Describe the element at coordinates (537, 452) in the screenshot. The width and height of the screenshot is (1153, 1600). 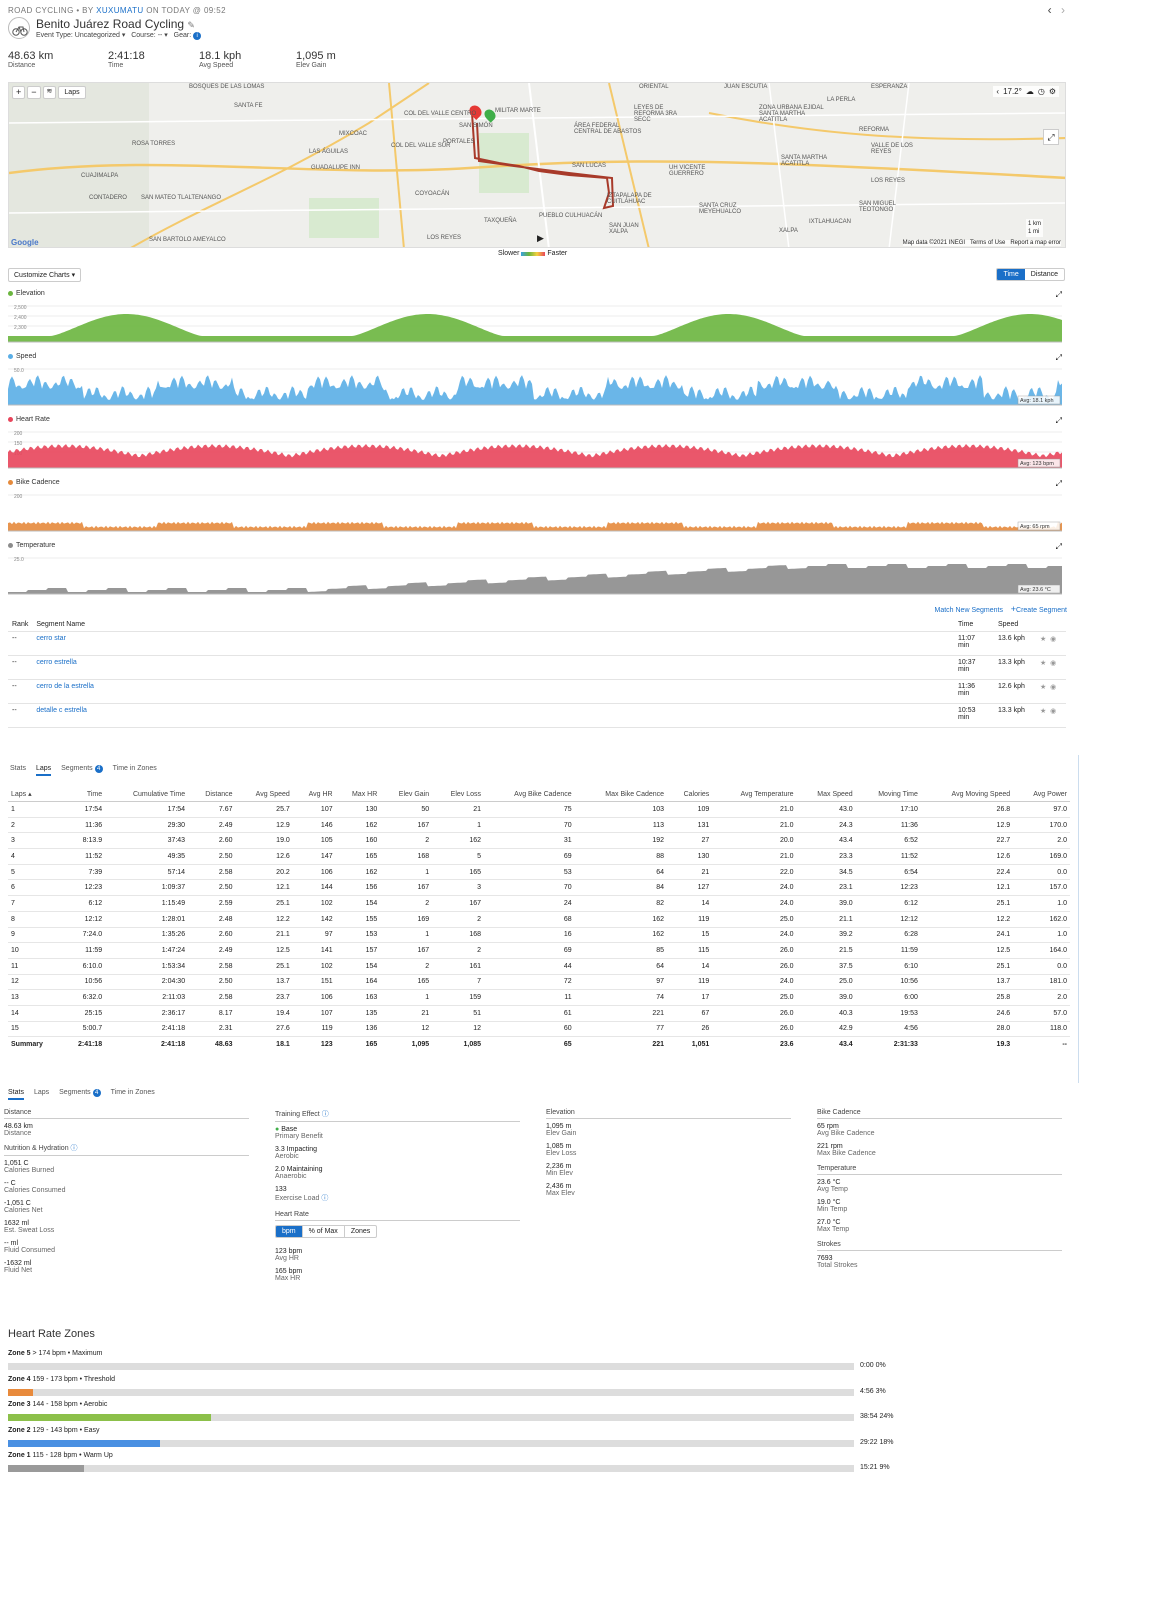
I see `heart-rate-plot: 200150100Avg: 123 bpm` at that location.